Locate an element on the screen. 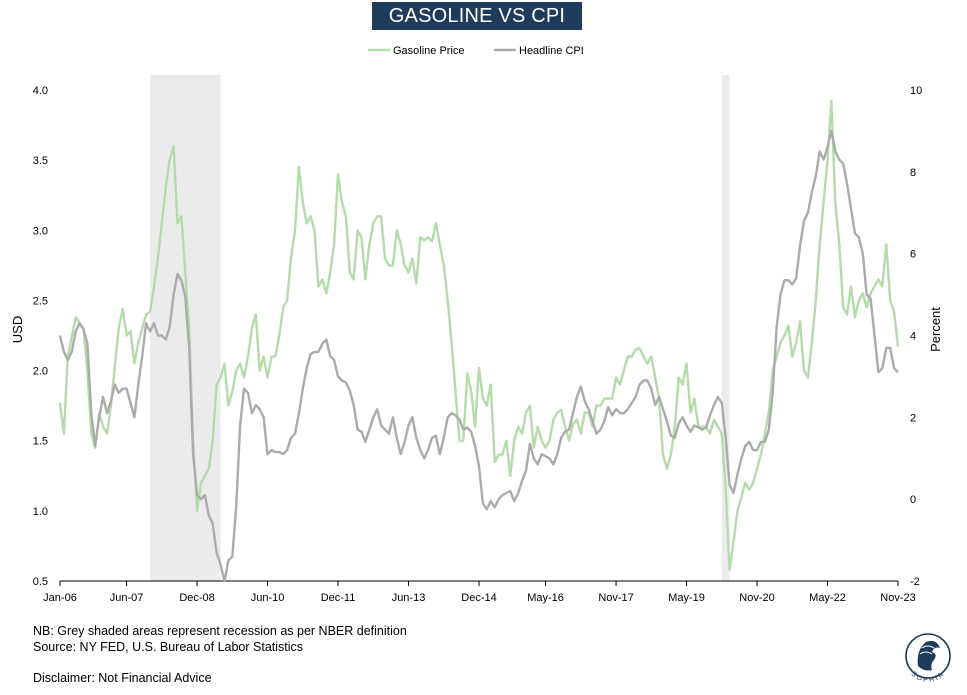 The image size is (967, 695). y2-tick-label: 0 is located at coordinates (913, 500).